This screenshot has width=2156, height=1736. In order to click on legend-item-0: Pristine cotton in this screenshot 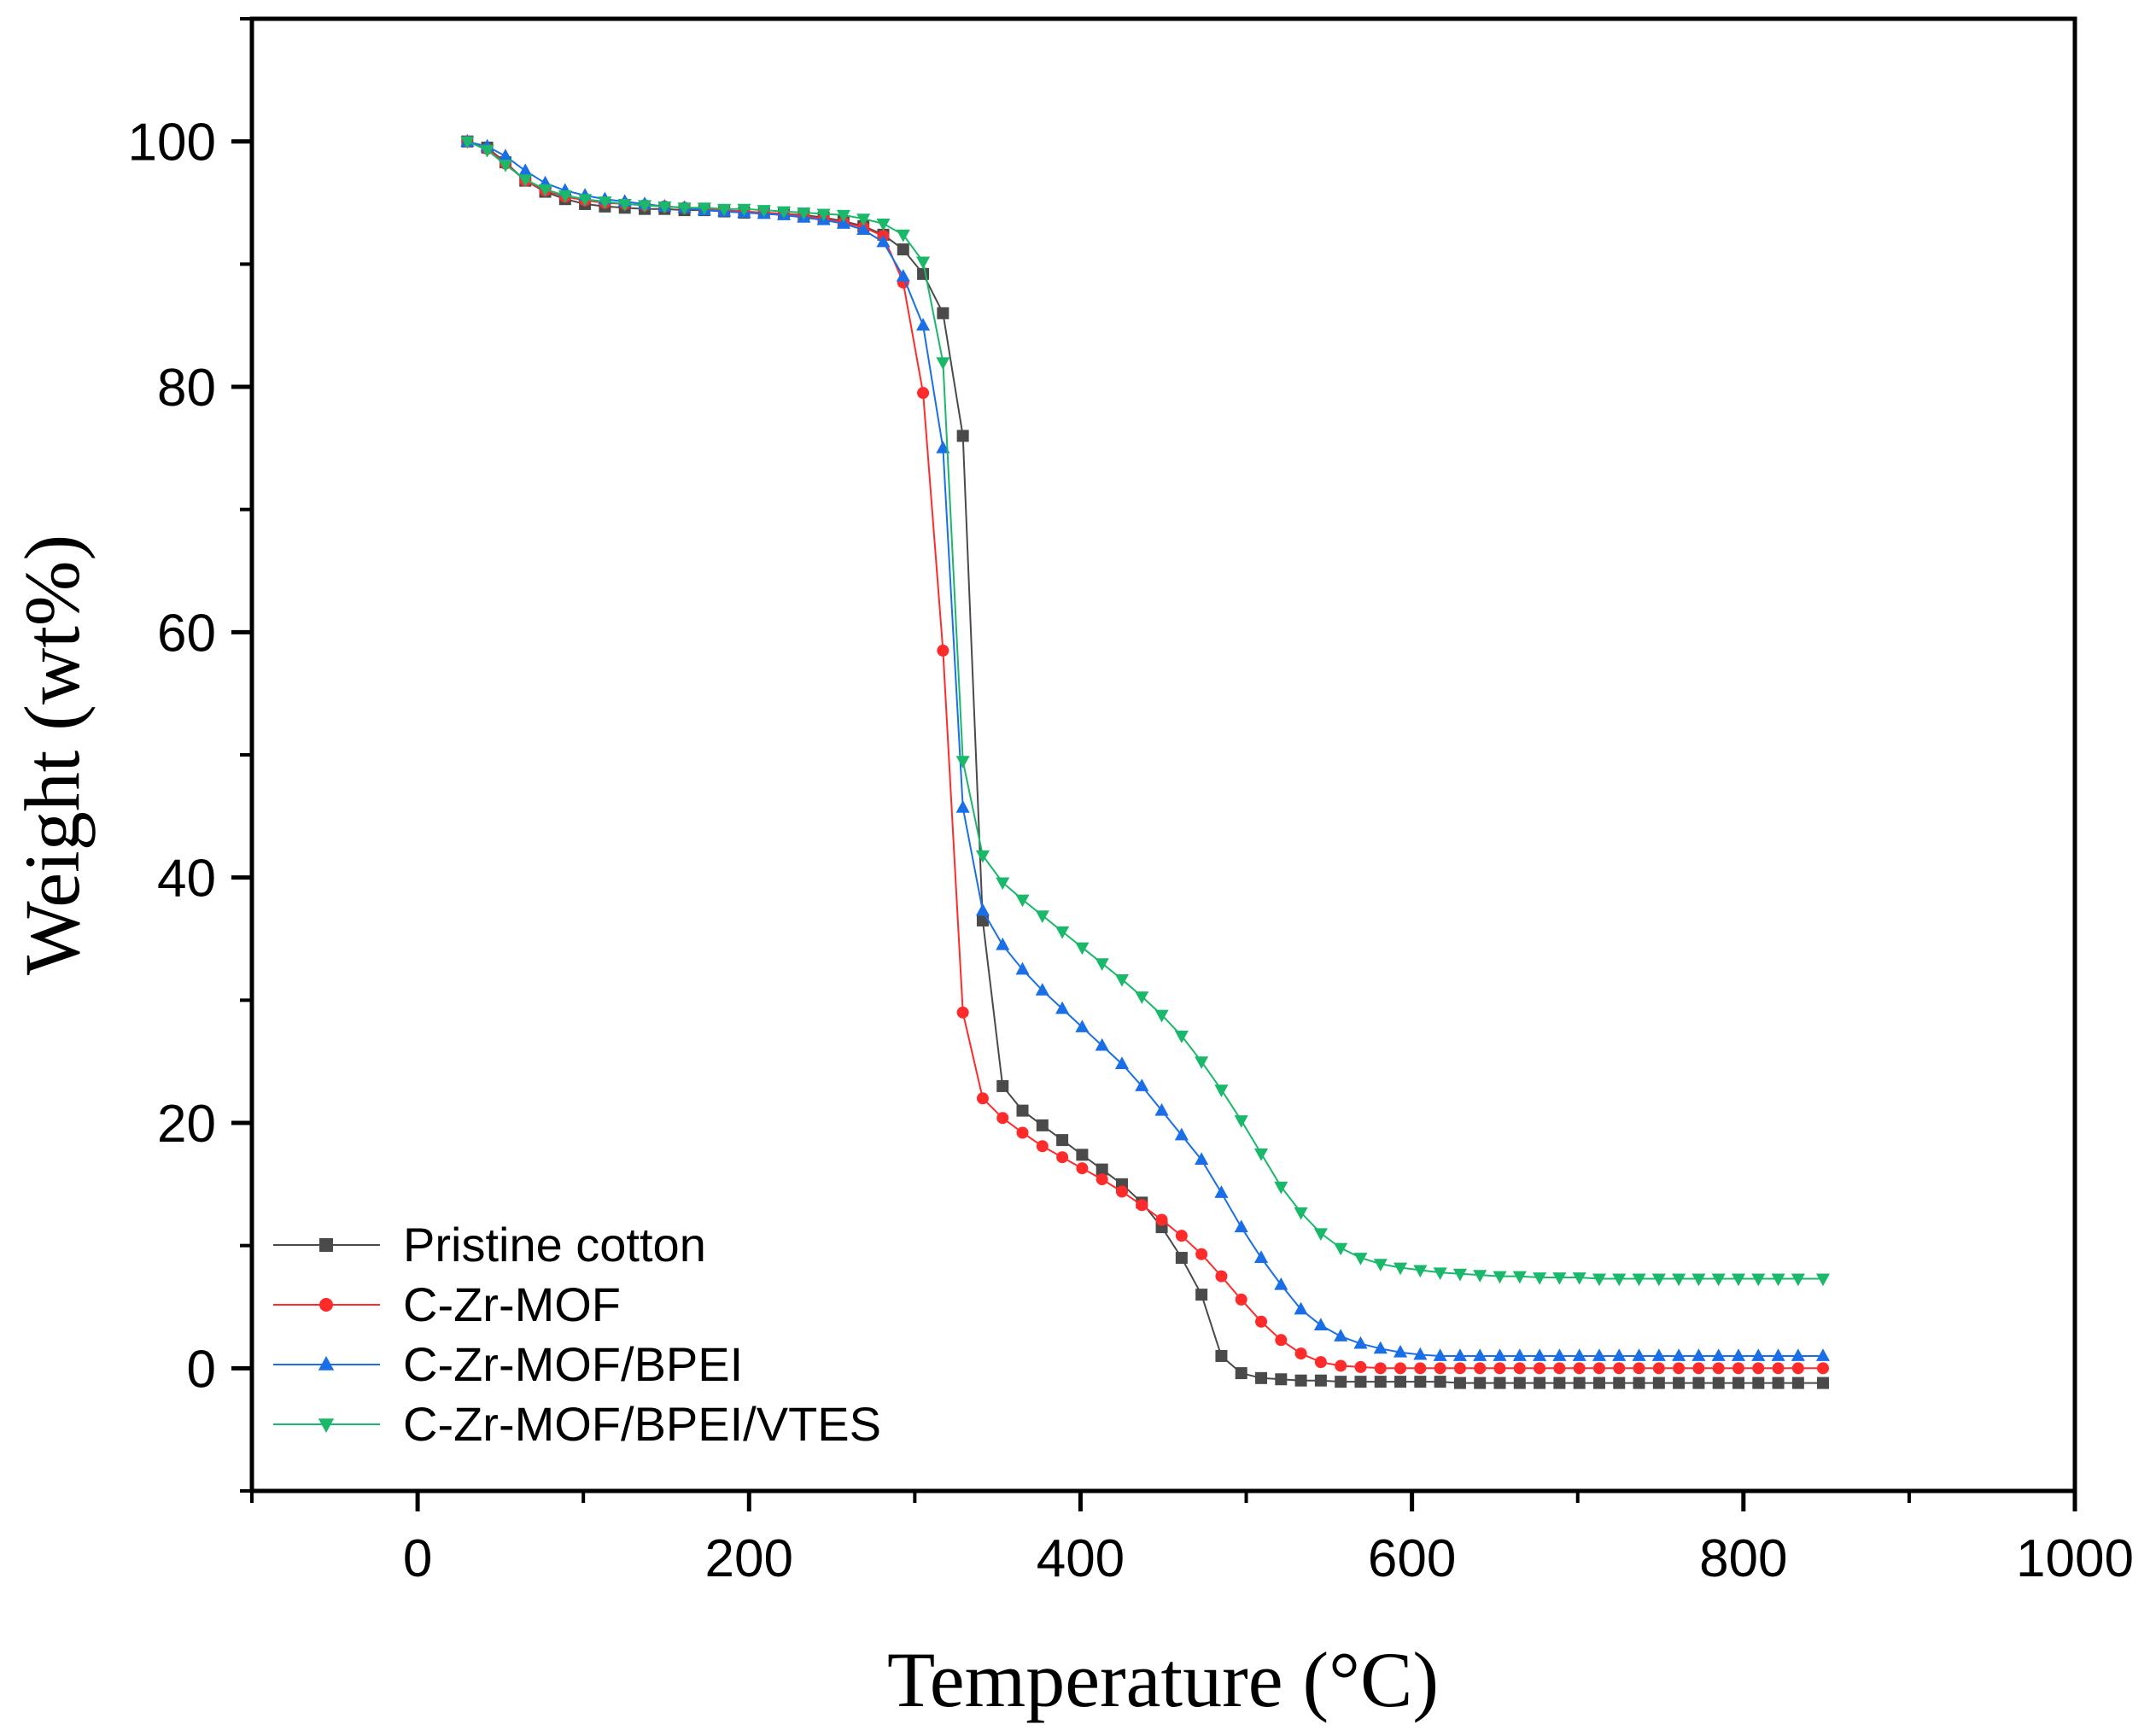, I will do `click(489, 1245)`.